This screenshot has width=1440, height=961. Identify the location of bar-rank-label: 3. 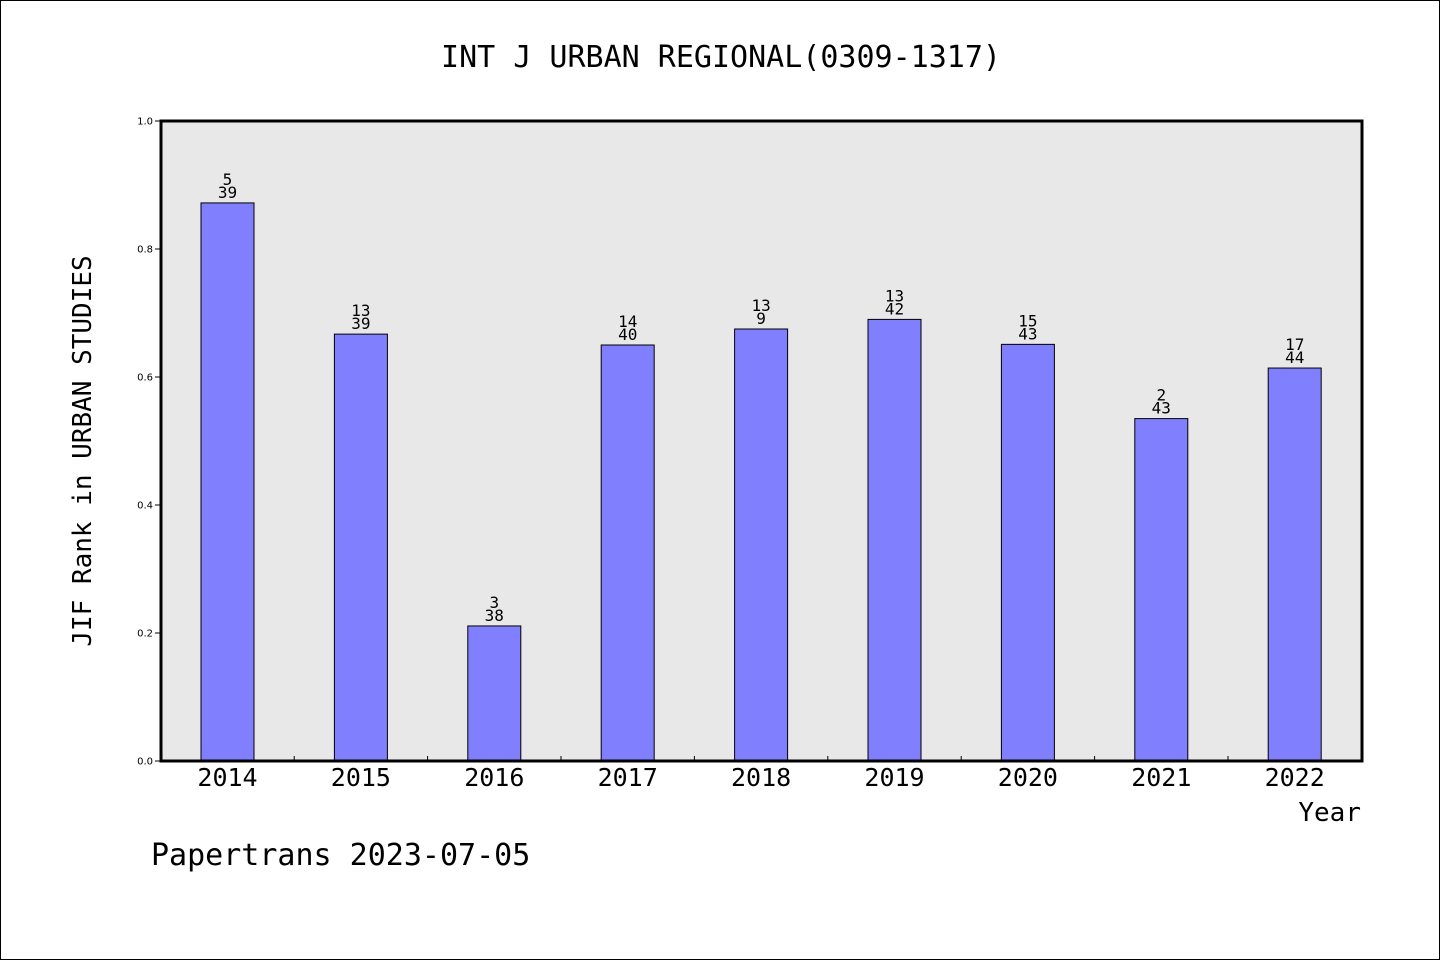
(494, 602).